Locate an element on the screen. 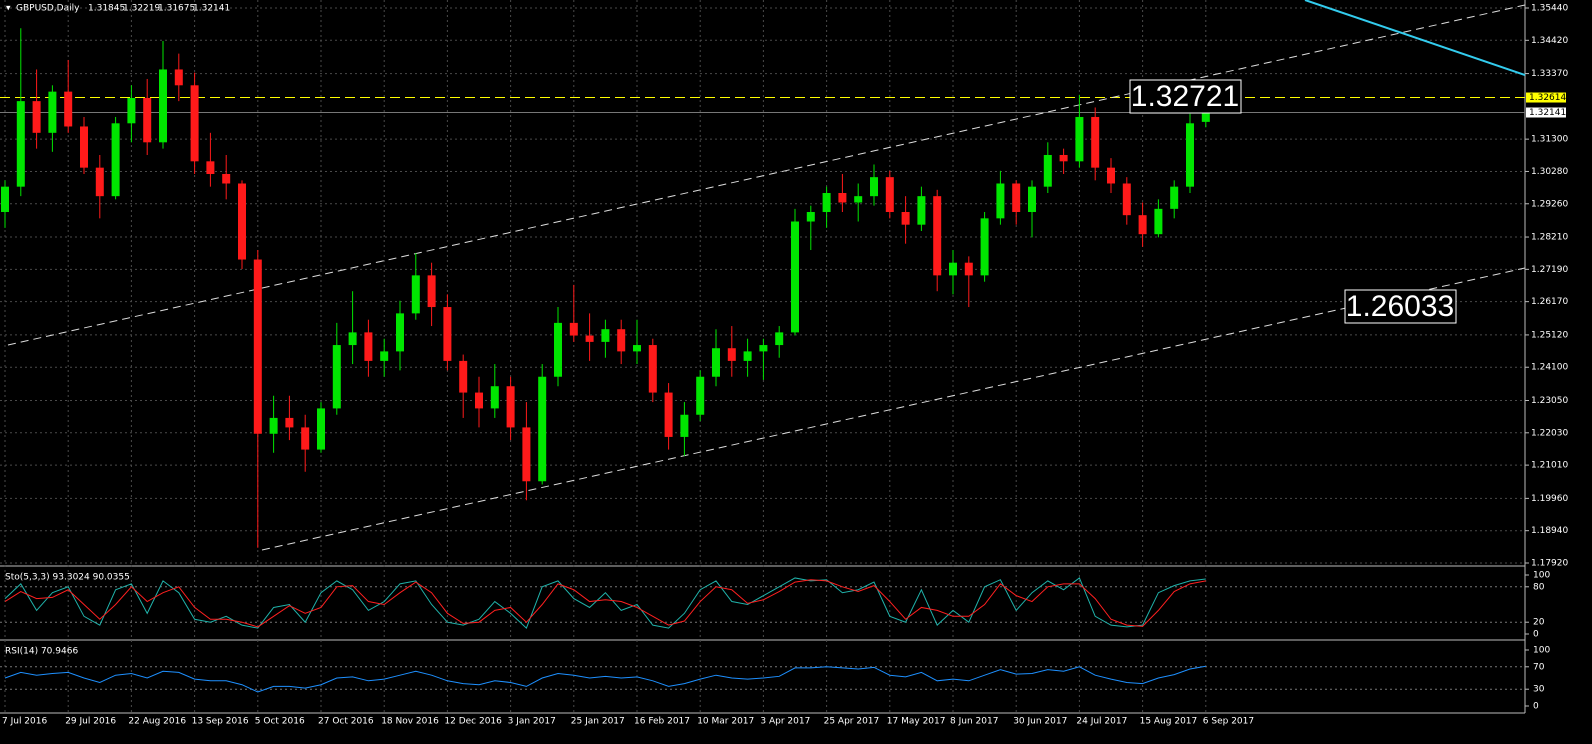 The width and height of the screenshot is (1592, 744). y-tick-label: 70 is located at coordinates (1539, 667).